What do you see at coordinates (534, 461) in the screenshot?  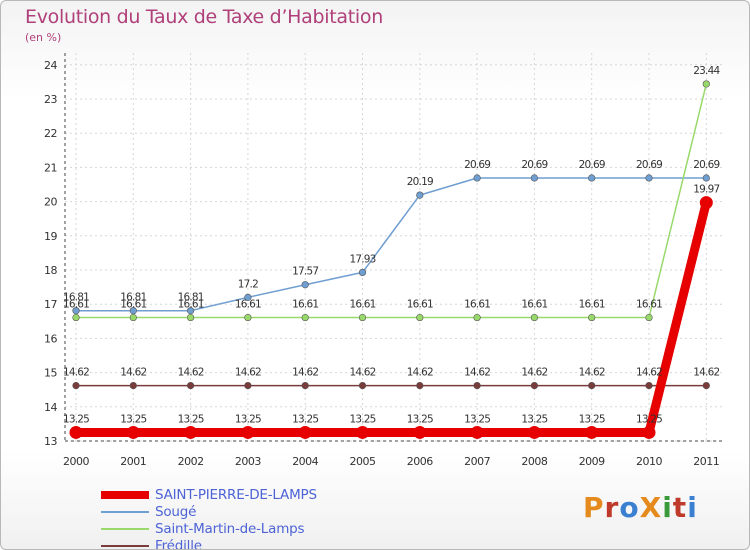 I see `x-tick-label: 2008` at bounding box center [534, 461].